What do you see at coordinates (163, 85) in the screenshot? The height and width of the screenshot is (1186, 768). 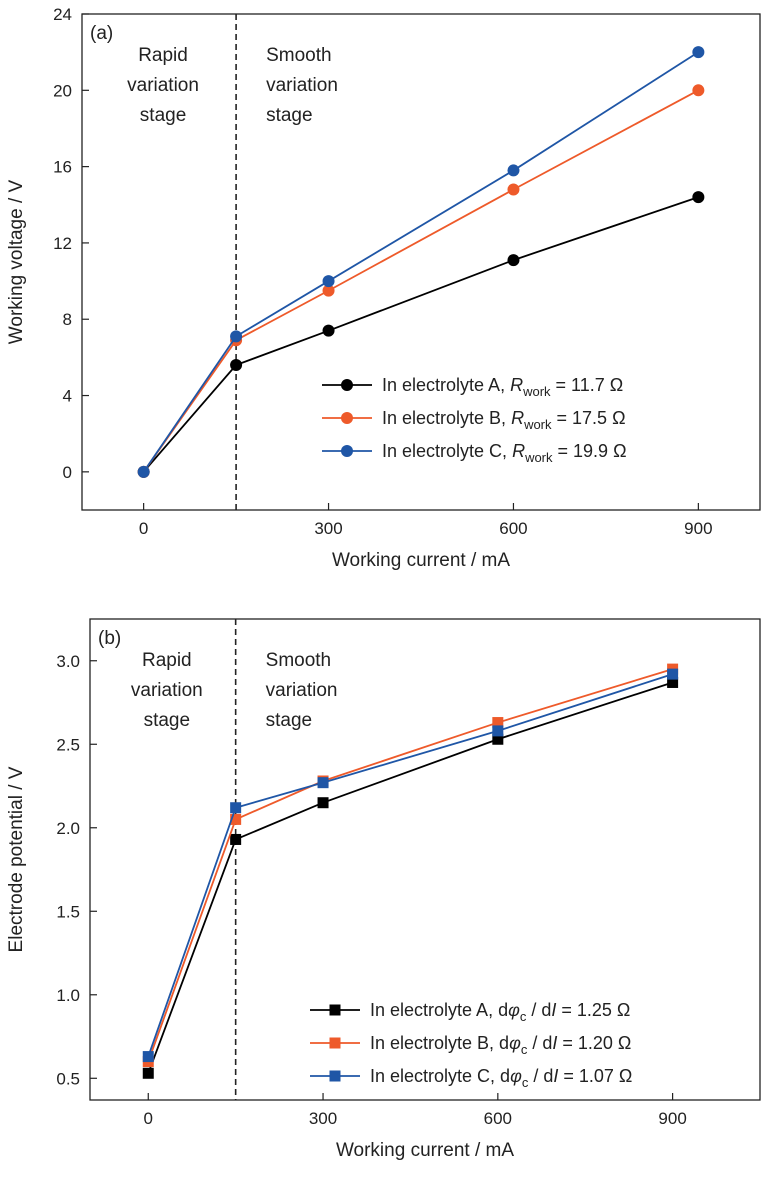 I see `rapid-stage-label: variation` at bounding box center [163, 85].